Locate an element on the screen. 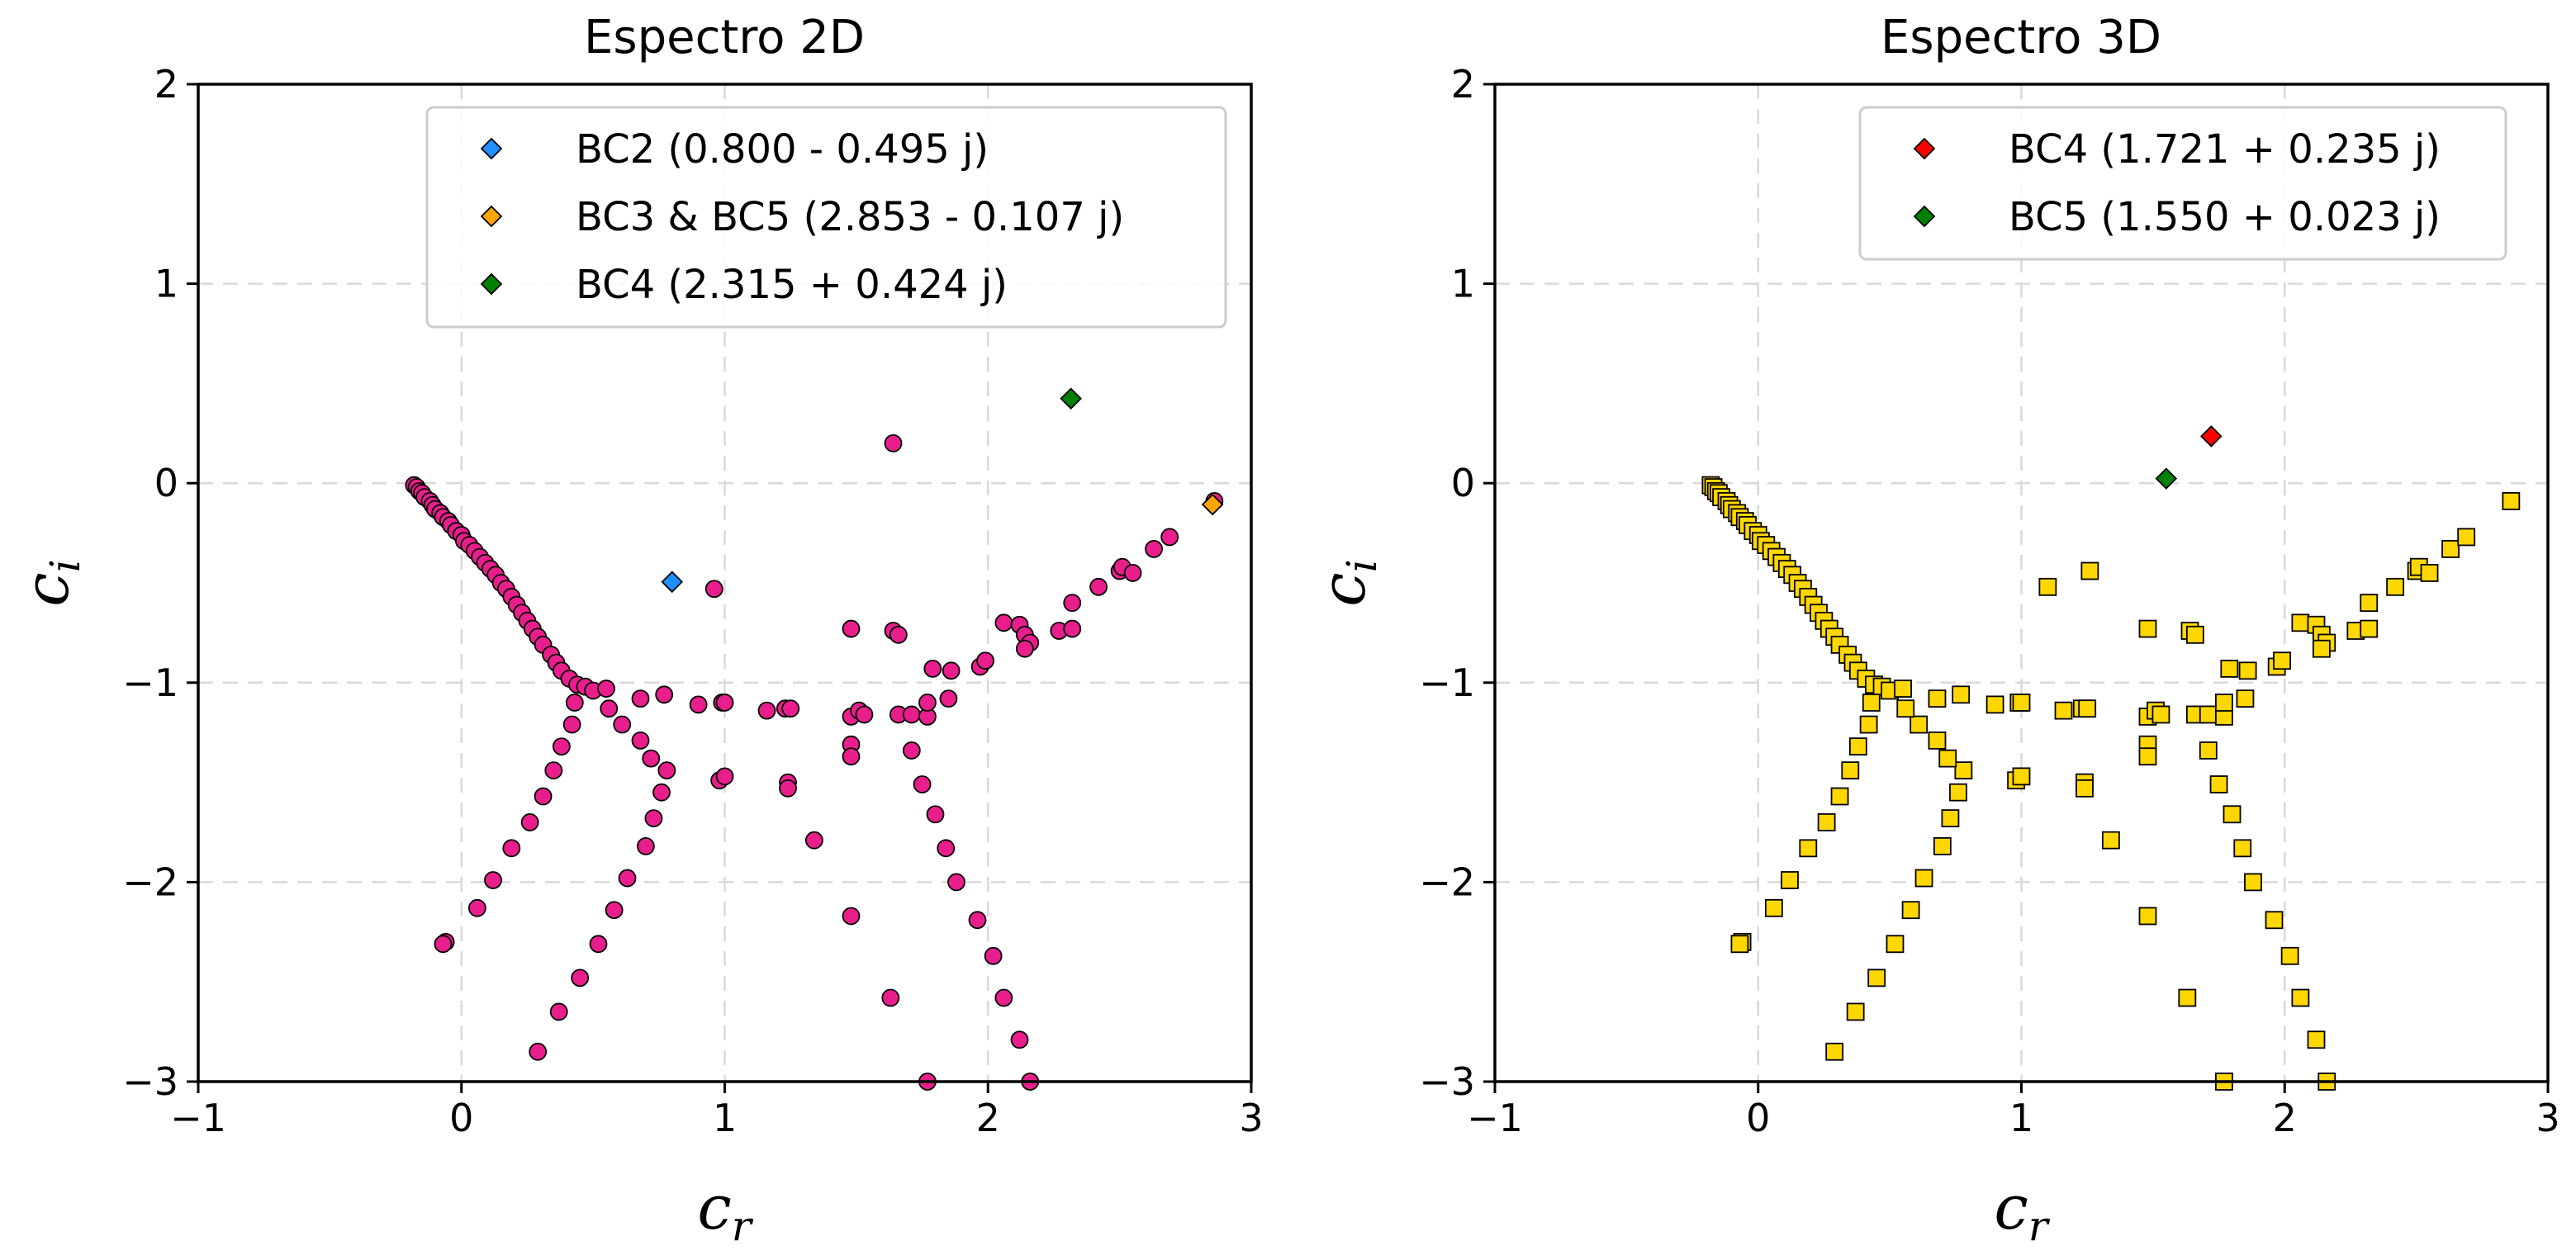 This screenshot has width=2576, height=1255. x-tick-label: 1 is located at coordinates (2021, 1118).